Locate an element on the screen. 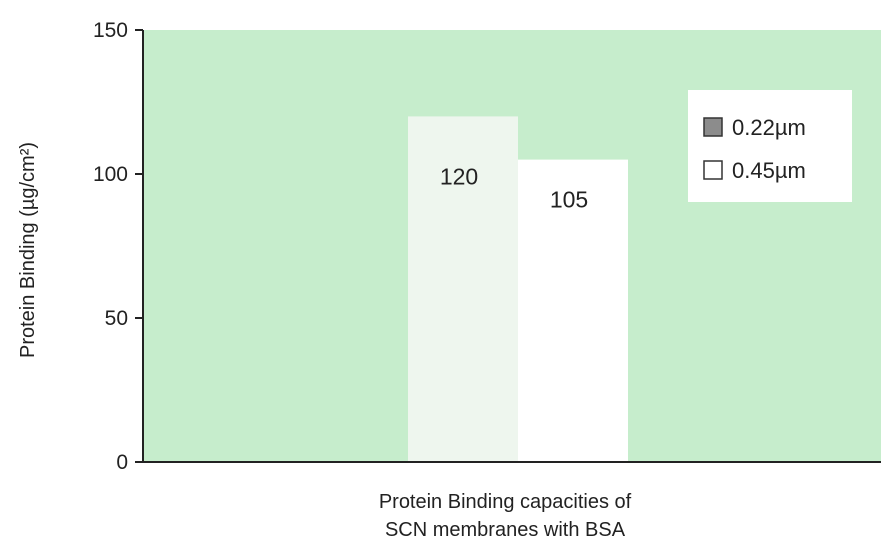 This screenshot has width=881, height=550. legend: 0.22µm 0.45µm is located at coordinates (770, 146).